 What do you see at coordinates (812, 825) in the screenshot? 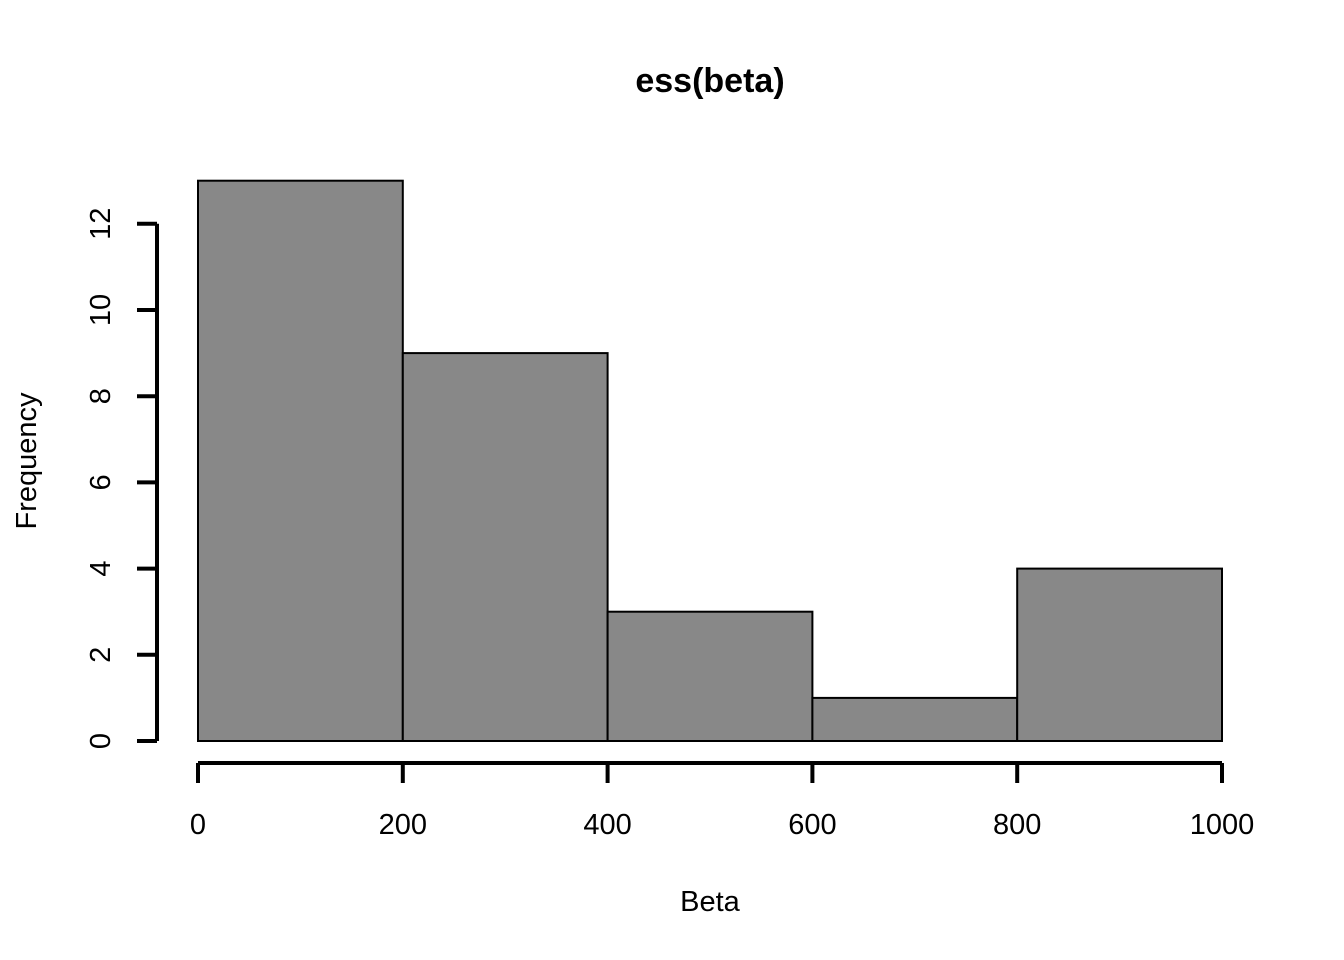
I see `x-tick-label: 600` at bounding box center [812, 825].